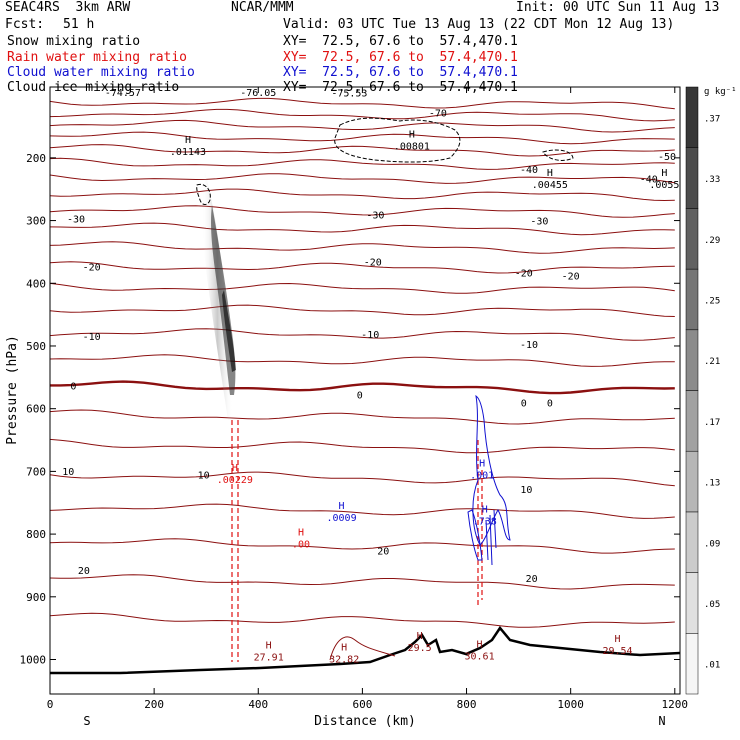  Describe the element at coordinates (485, 521) in the screenshot. I see `high-value-label: .738` at that location.